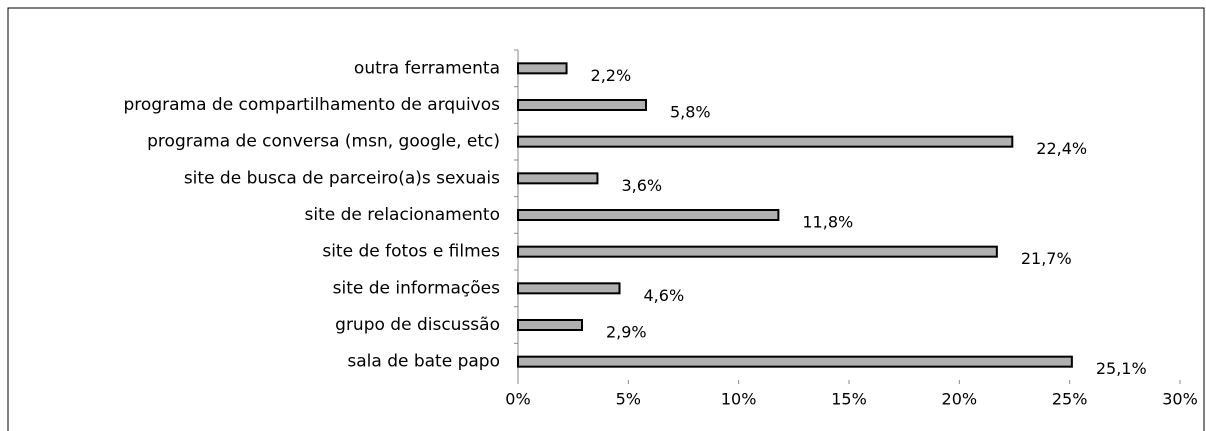  I want to click on data-label: 11,8%, so click(827, 222).